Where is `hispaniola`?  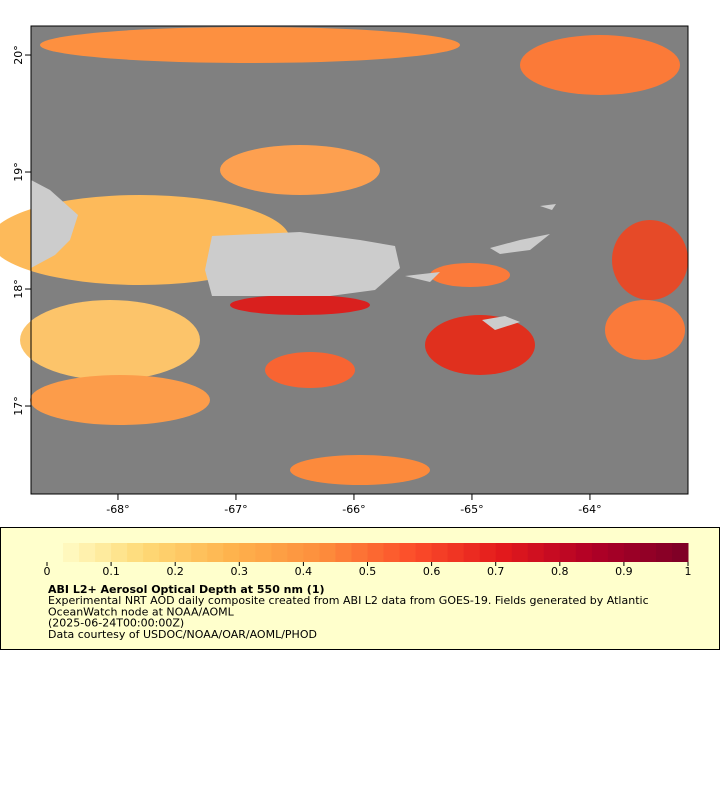 hispaniola is located at coordinates (54, 224).